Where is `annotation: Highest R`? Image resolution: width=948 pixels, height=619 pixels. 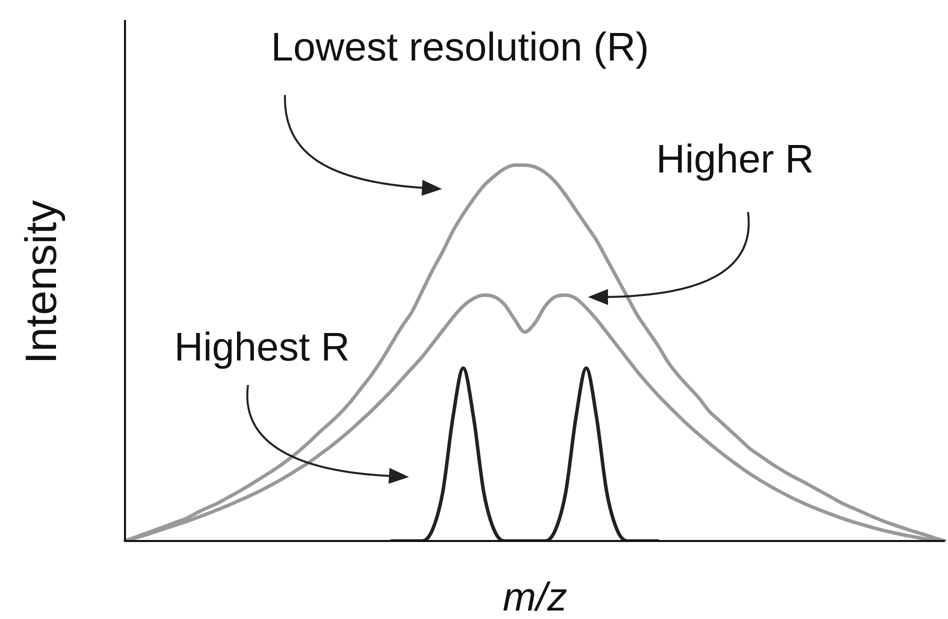 annotation: Highest R is located at coordinates (262, 348).